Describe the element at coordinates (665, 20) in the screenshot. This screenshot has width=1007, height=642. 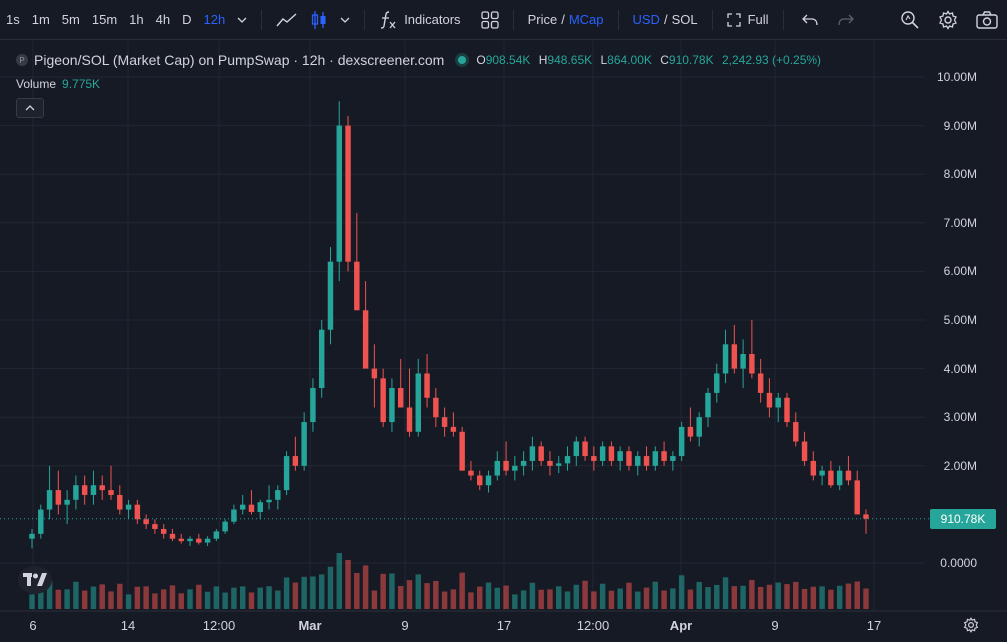
I see `currency-toggle: USD / SOL` at that location.